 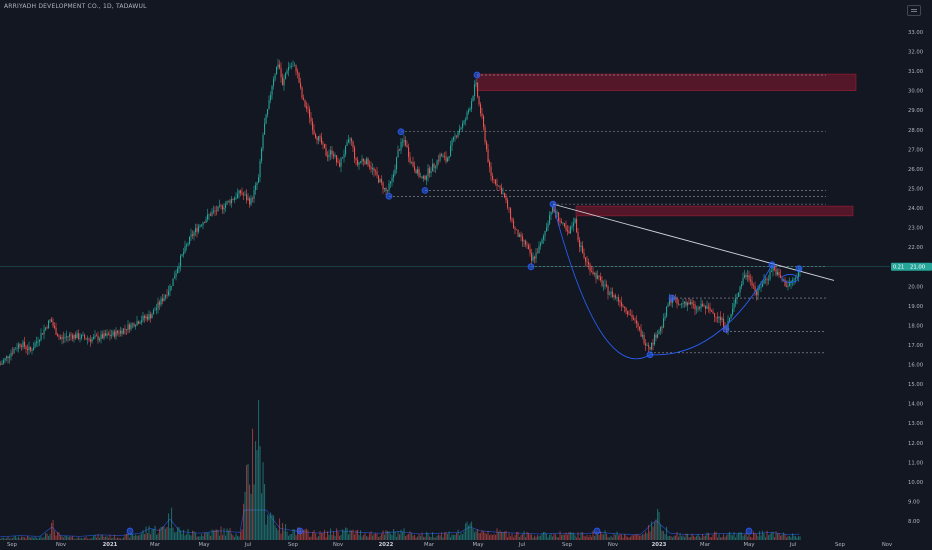 I want to click on x-tick-label: Sep, so click(x=840, y=545).